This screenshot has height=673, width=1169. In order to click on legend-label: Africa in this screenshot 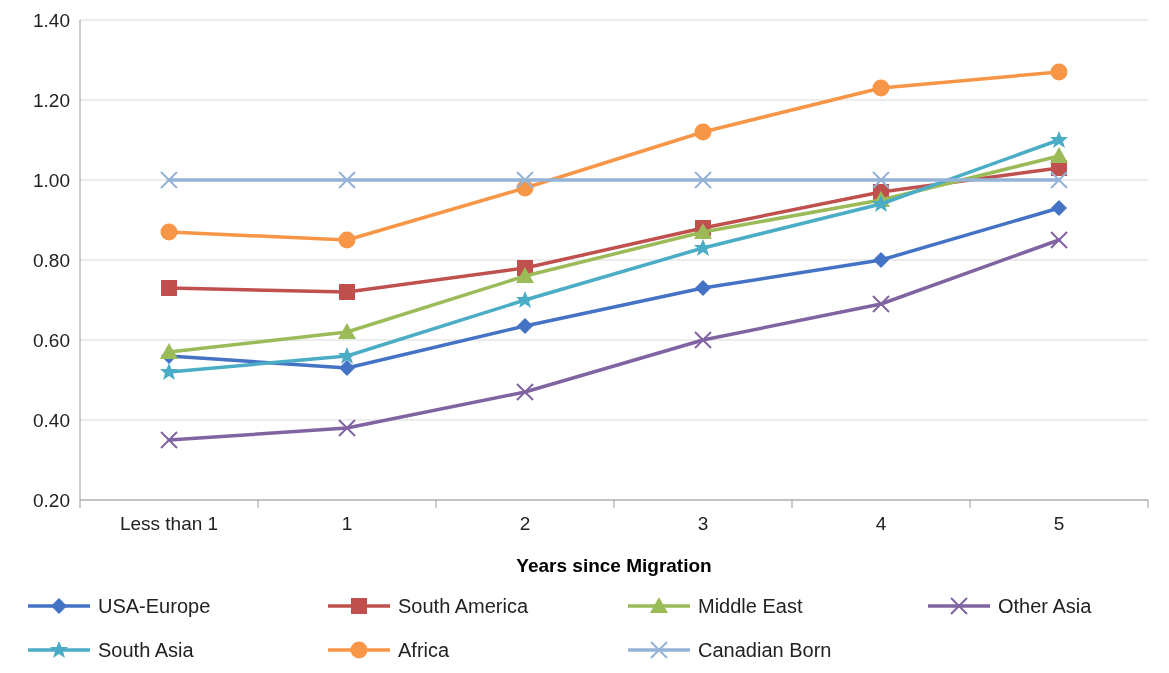, I will do `click(424, 650)`.